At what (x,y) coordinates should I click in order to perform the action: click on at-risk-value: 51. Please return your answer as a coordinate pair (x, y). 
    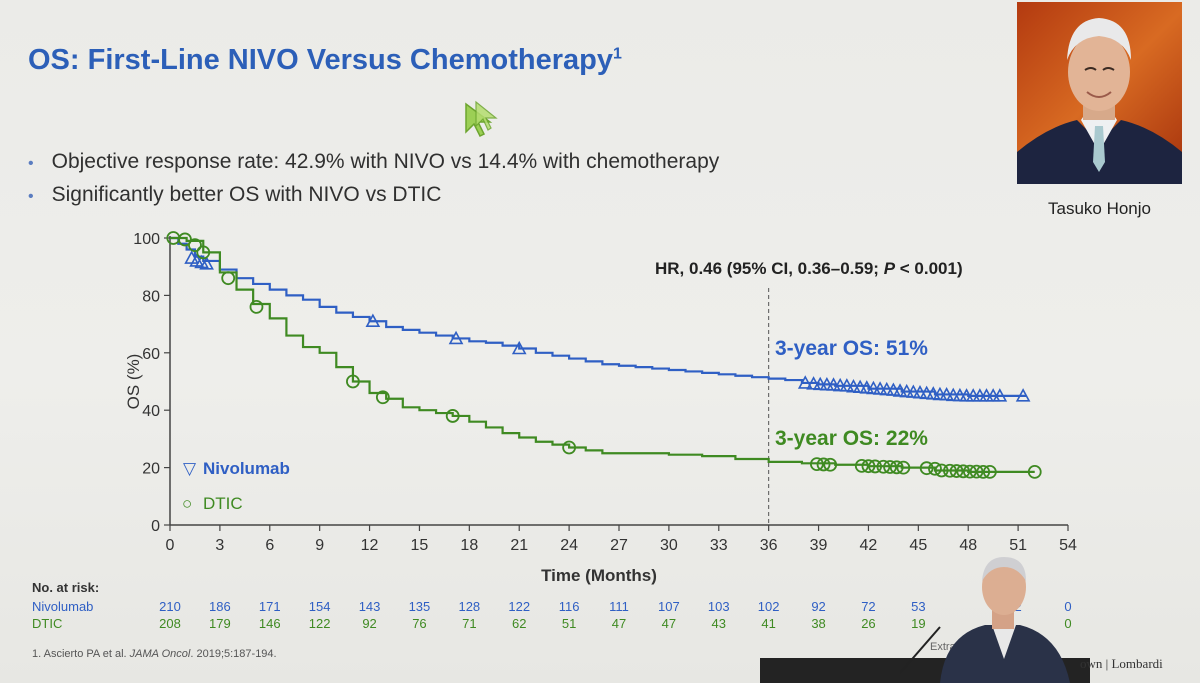
    Looking at the image, I should click on (569, 623).